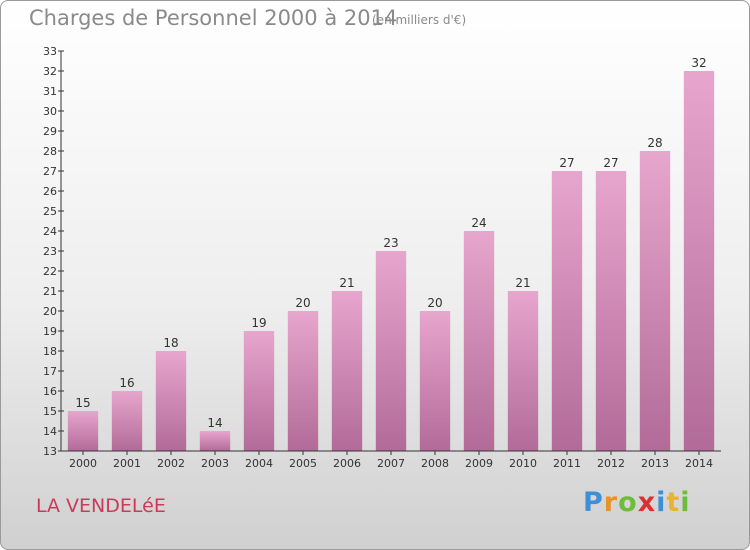 Image resolution: width=750 pixels, height=550 pixels. I want to click on x-tick-label: 2001, so click(127, 463).